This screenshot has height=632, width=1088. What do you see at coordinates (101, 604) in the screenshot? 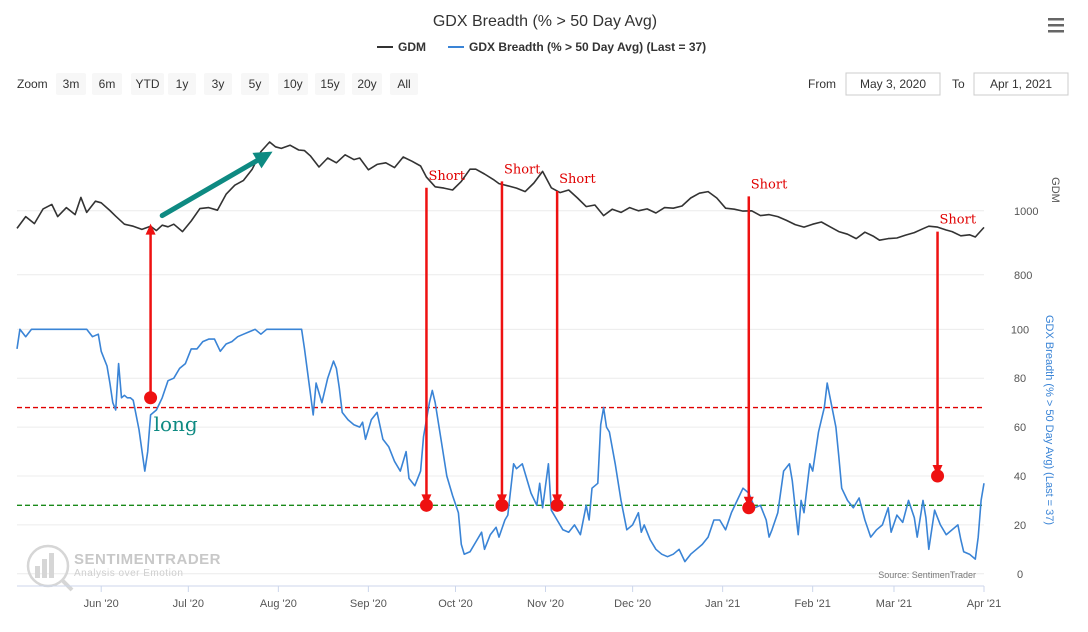
I see `x-tick-label: Jun '20` at bounding box center [101, 604].